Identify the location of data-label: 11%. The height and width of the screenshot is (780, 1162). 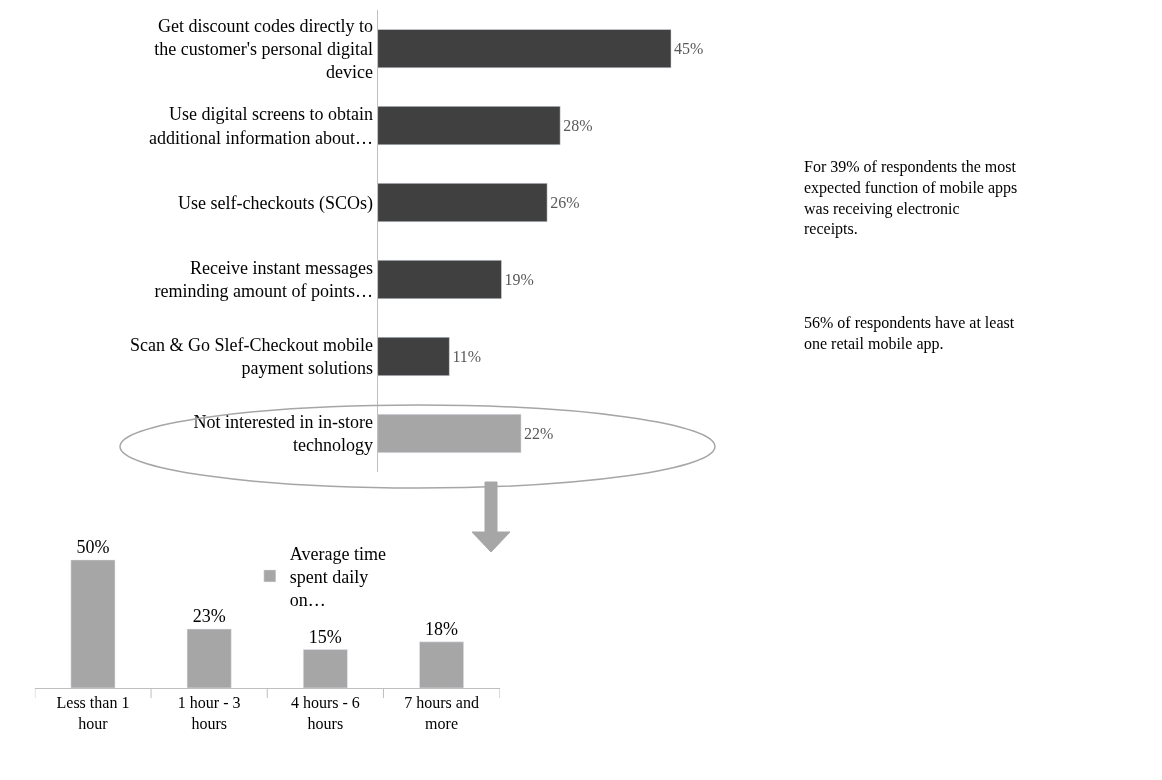
(467, 356).